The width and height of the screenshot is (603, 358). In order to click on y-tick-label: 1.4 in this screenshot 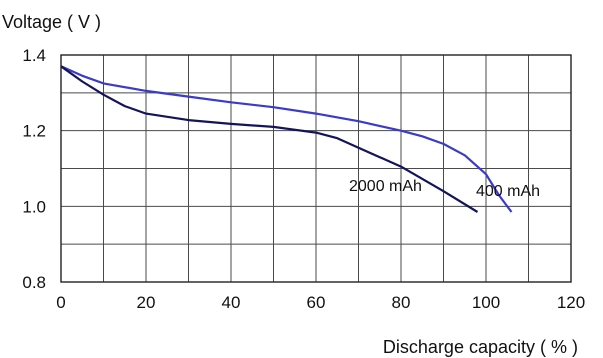, I will do `click(34, 55)`.